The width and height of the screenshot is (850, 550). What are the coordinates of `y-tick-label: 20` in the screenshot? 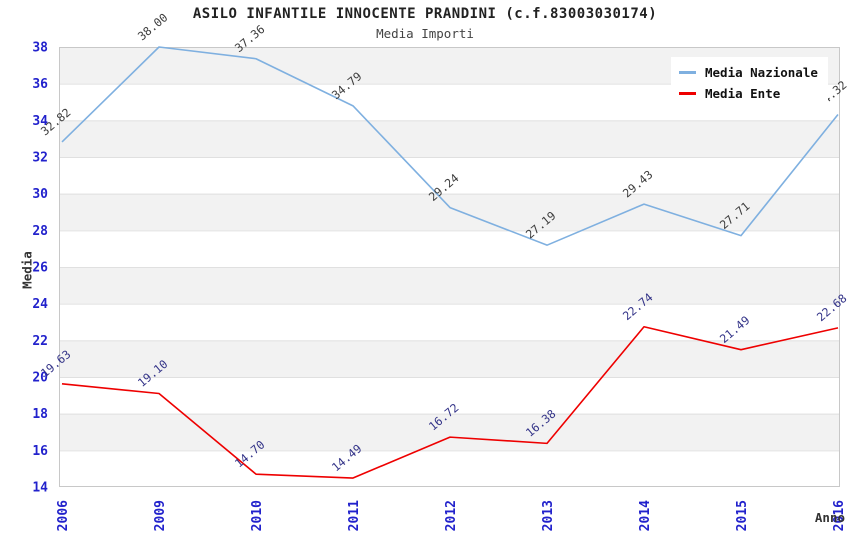 It's located at (40, 378).